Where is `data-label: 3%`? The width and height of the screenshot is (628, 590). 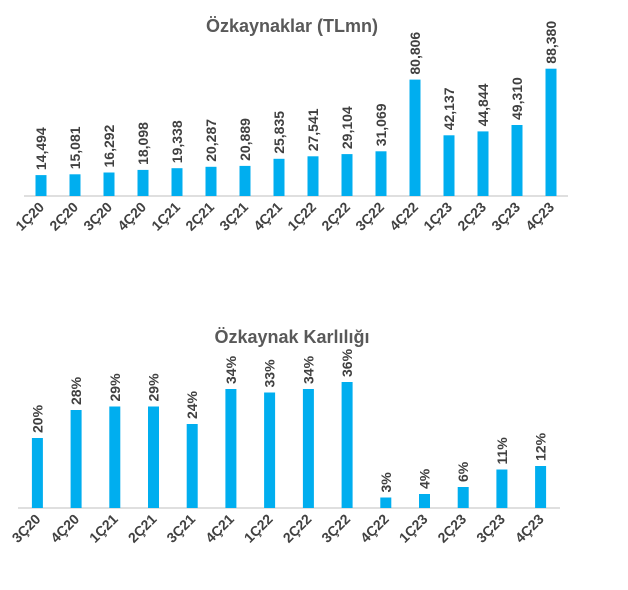 data-label: 3% is located at coordinates (386, 482).